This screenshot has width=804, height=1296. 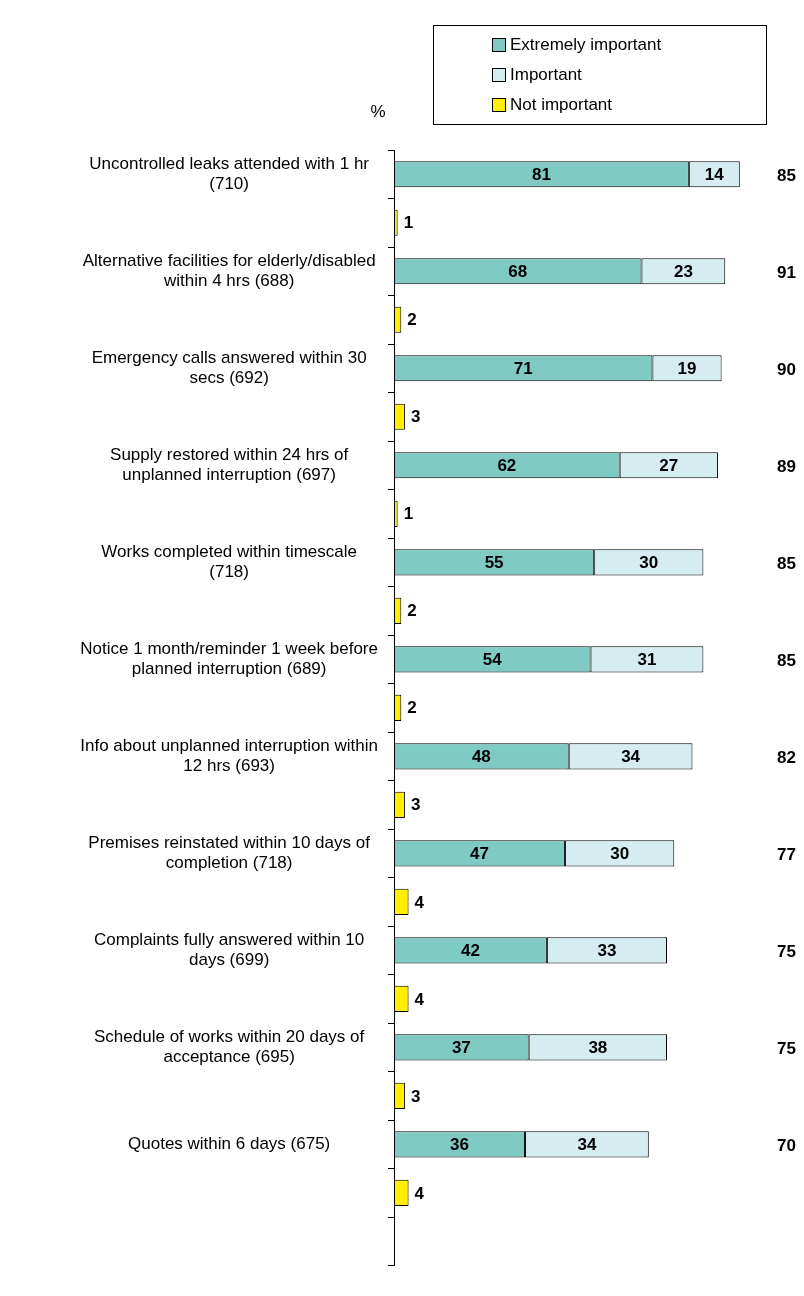 What do you see at coordinates (229, 852) in the screenshot?
I see `y-tick-label: Premises reinstated within 10 days of completion (718)` at bounding box center [229, 852].